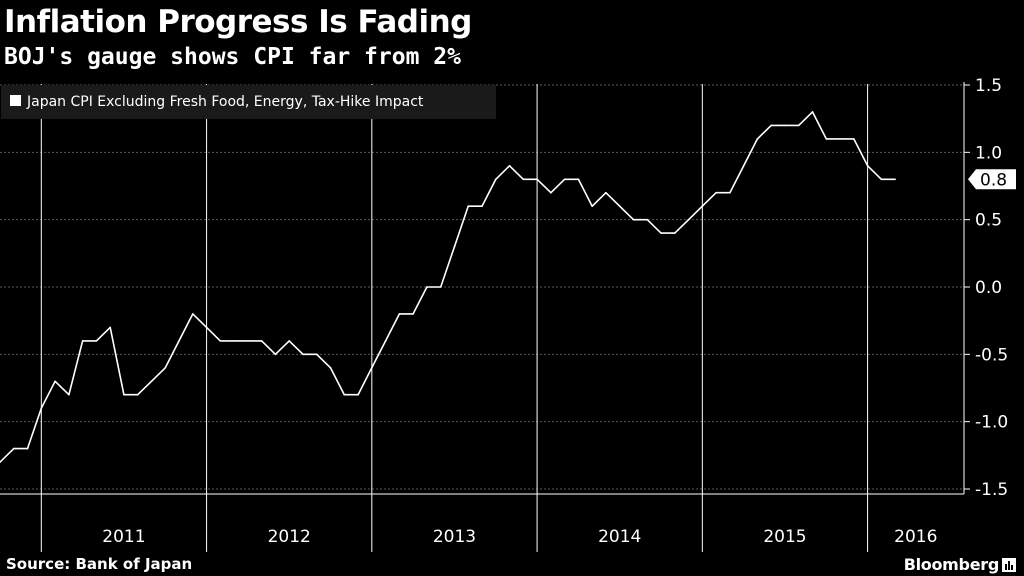 Image resolution: width=1024 pixels, height=576 pixels. What do you see at coordinates (15, 100) in the screenshot?
I see `legend-swatch` at bounding box center [15, 100].